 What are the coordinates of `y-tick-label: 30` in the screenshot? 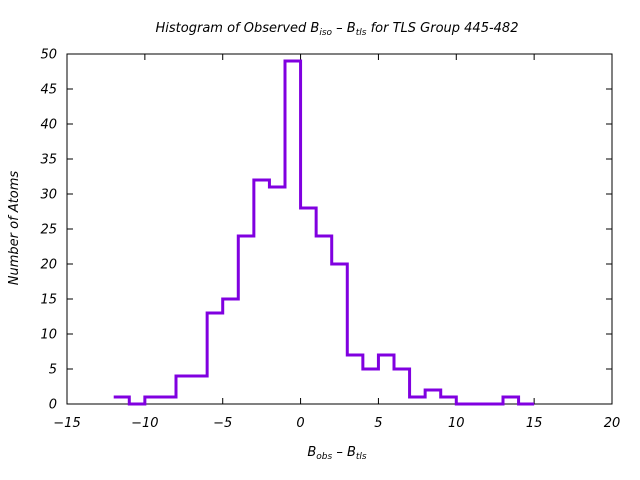 It's located at (48, 195).